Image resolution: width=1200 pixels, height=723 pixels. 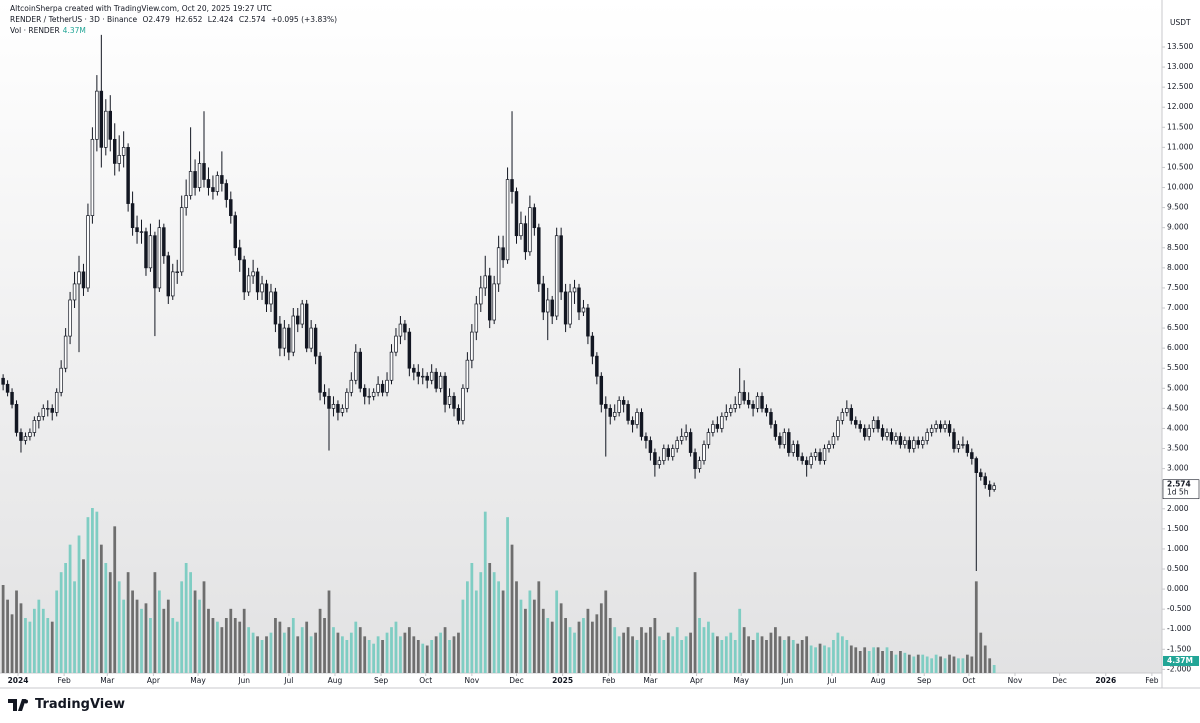 What do you see at coordinates (64, 680) in the screenshot?
I see `x-tick-label: Feb` at bounding box center [64, 680].